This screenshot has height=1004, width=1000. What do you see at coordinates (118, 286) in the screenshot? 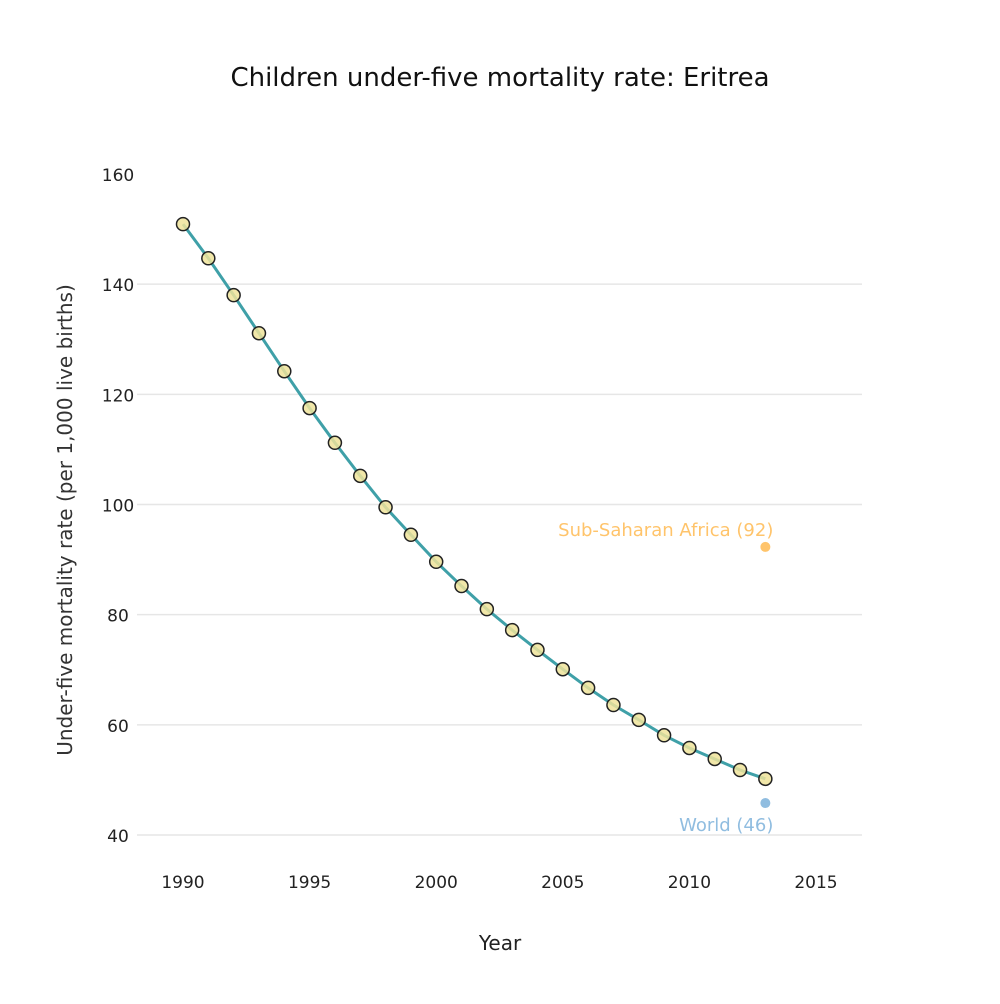
I see `y-tick-label: 140` at bounding box center [118, 286].